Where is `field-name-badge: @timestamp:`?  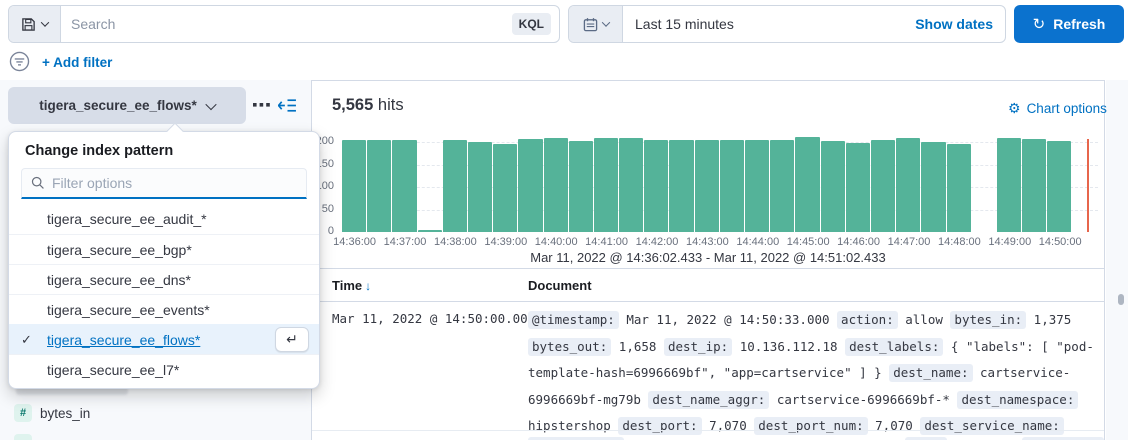
field-name-badge: @timestamp: is located at coordinates (573, 320).